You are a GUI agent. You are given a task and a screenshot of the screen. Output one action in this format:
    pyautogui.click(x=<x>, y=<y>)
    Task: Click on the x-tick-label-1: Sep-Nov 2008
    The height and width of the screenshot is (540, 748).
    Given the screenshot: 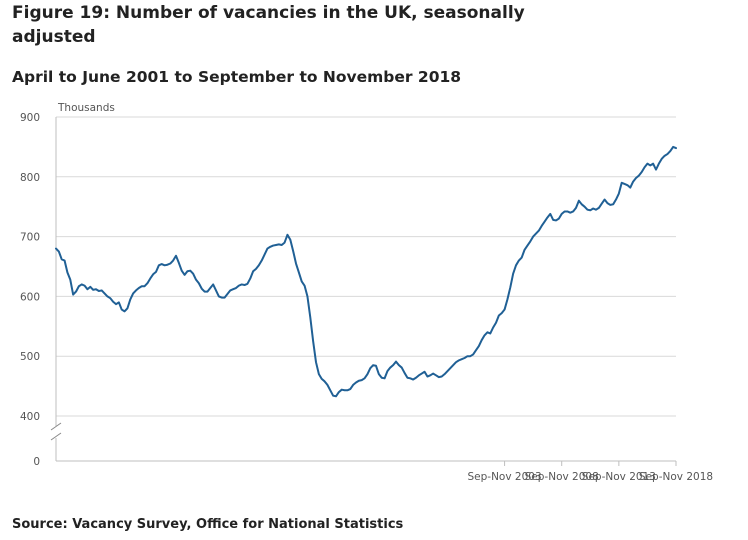 What is the action you would take?
    pyautogui.click(x=562, y=477)
    